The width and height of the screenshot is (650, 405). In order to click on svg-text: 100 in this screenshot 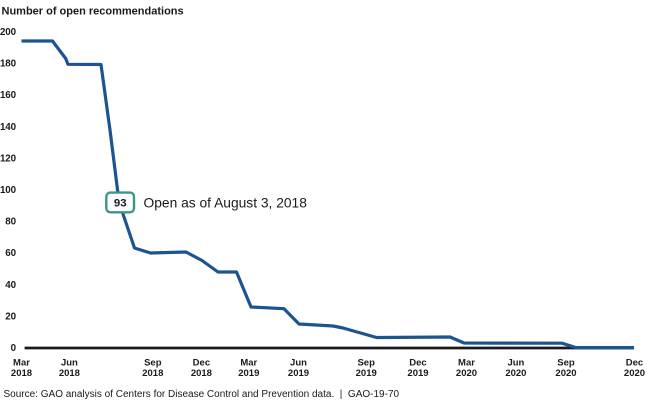, I will do `click(8, 190)`.